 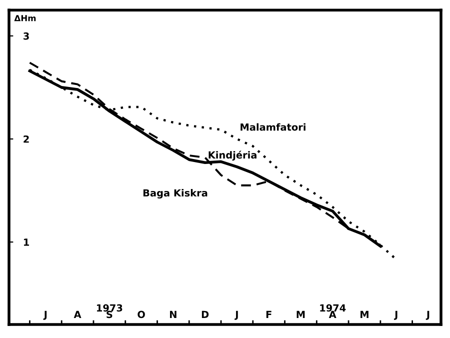 What do you see at coordinates (173, 314) in the screenshot?
I see `x-tick-label: N` at bounding box center [173, 314].